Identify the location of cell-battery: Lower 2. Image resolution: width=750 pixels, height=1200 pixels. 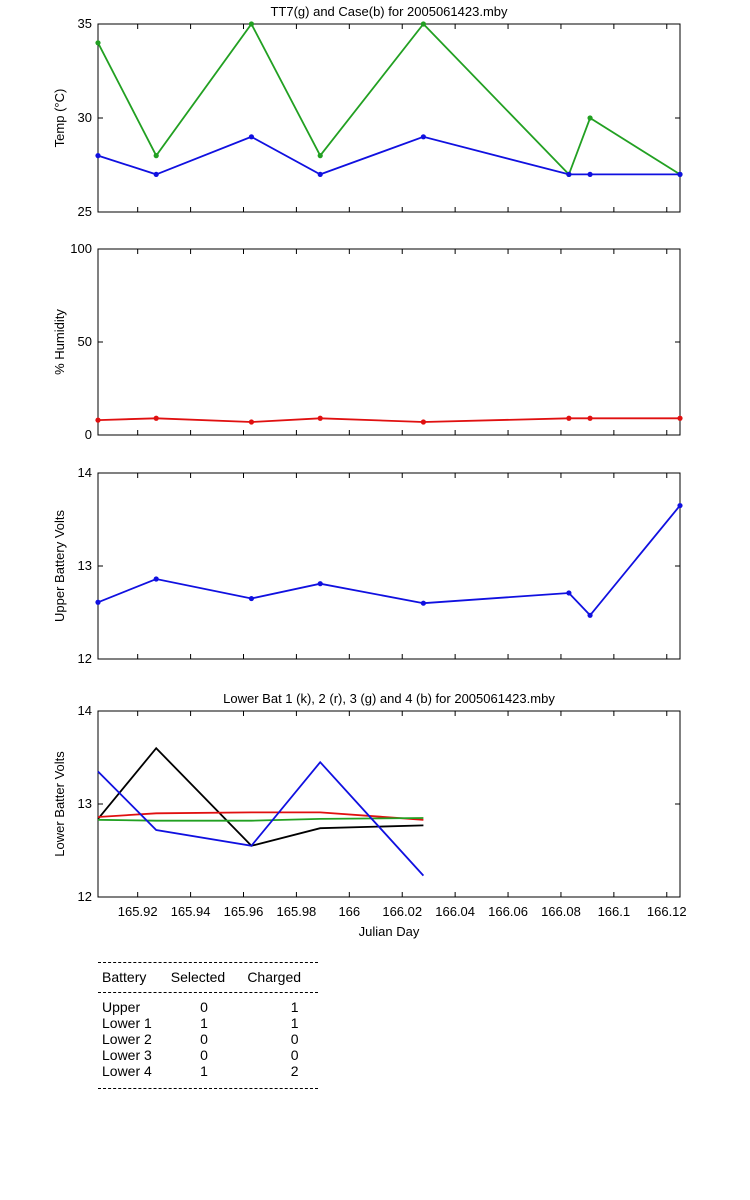
(127, 1039).